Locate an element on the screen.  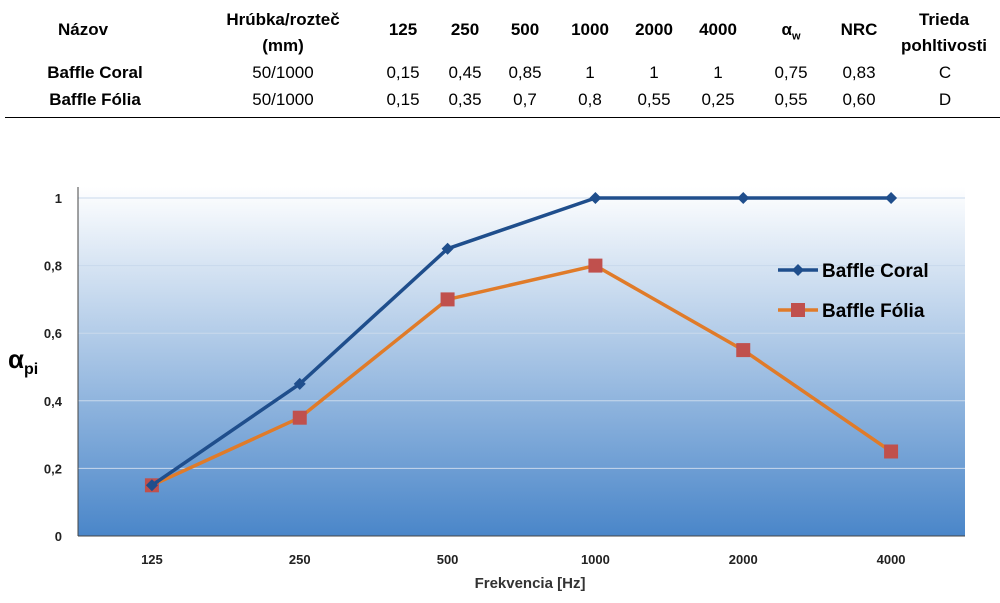
row-coral-nrc: 0,83 is located at coordinates (859, 72).